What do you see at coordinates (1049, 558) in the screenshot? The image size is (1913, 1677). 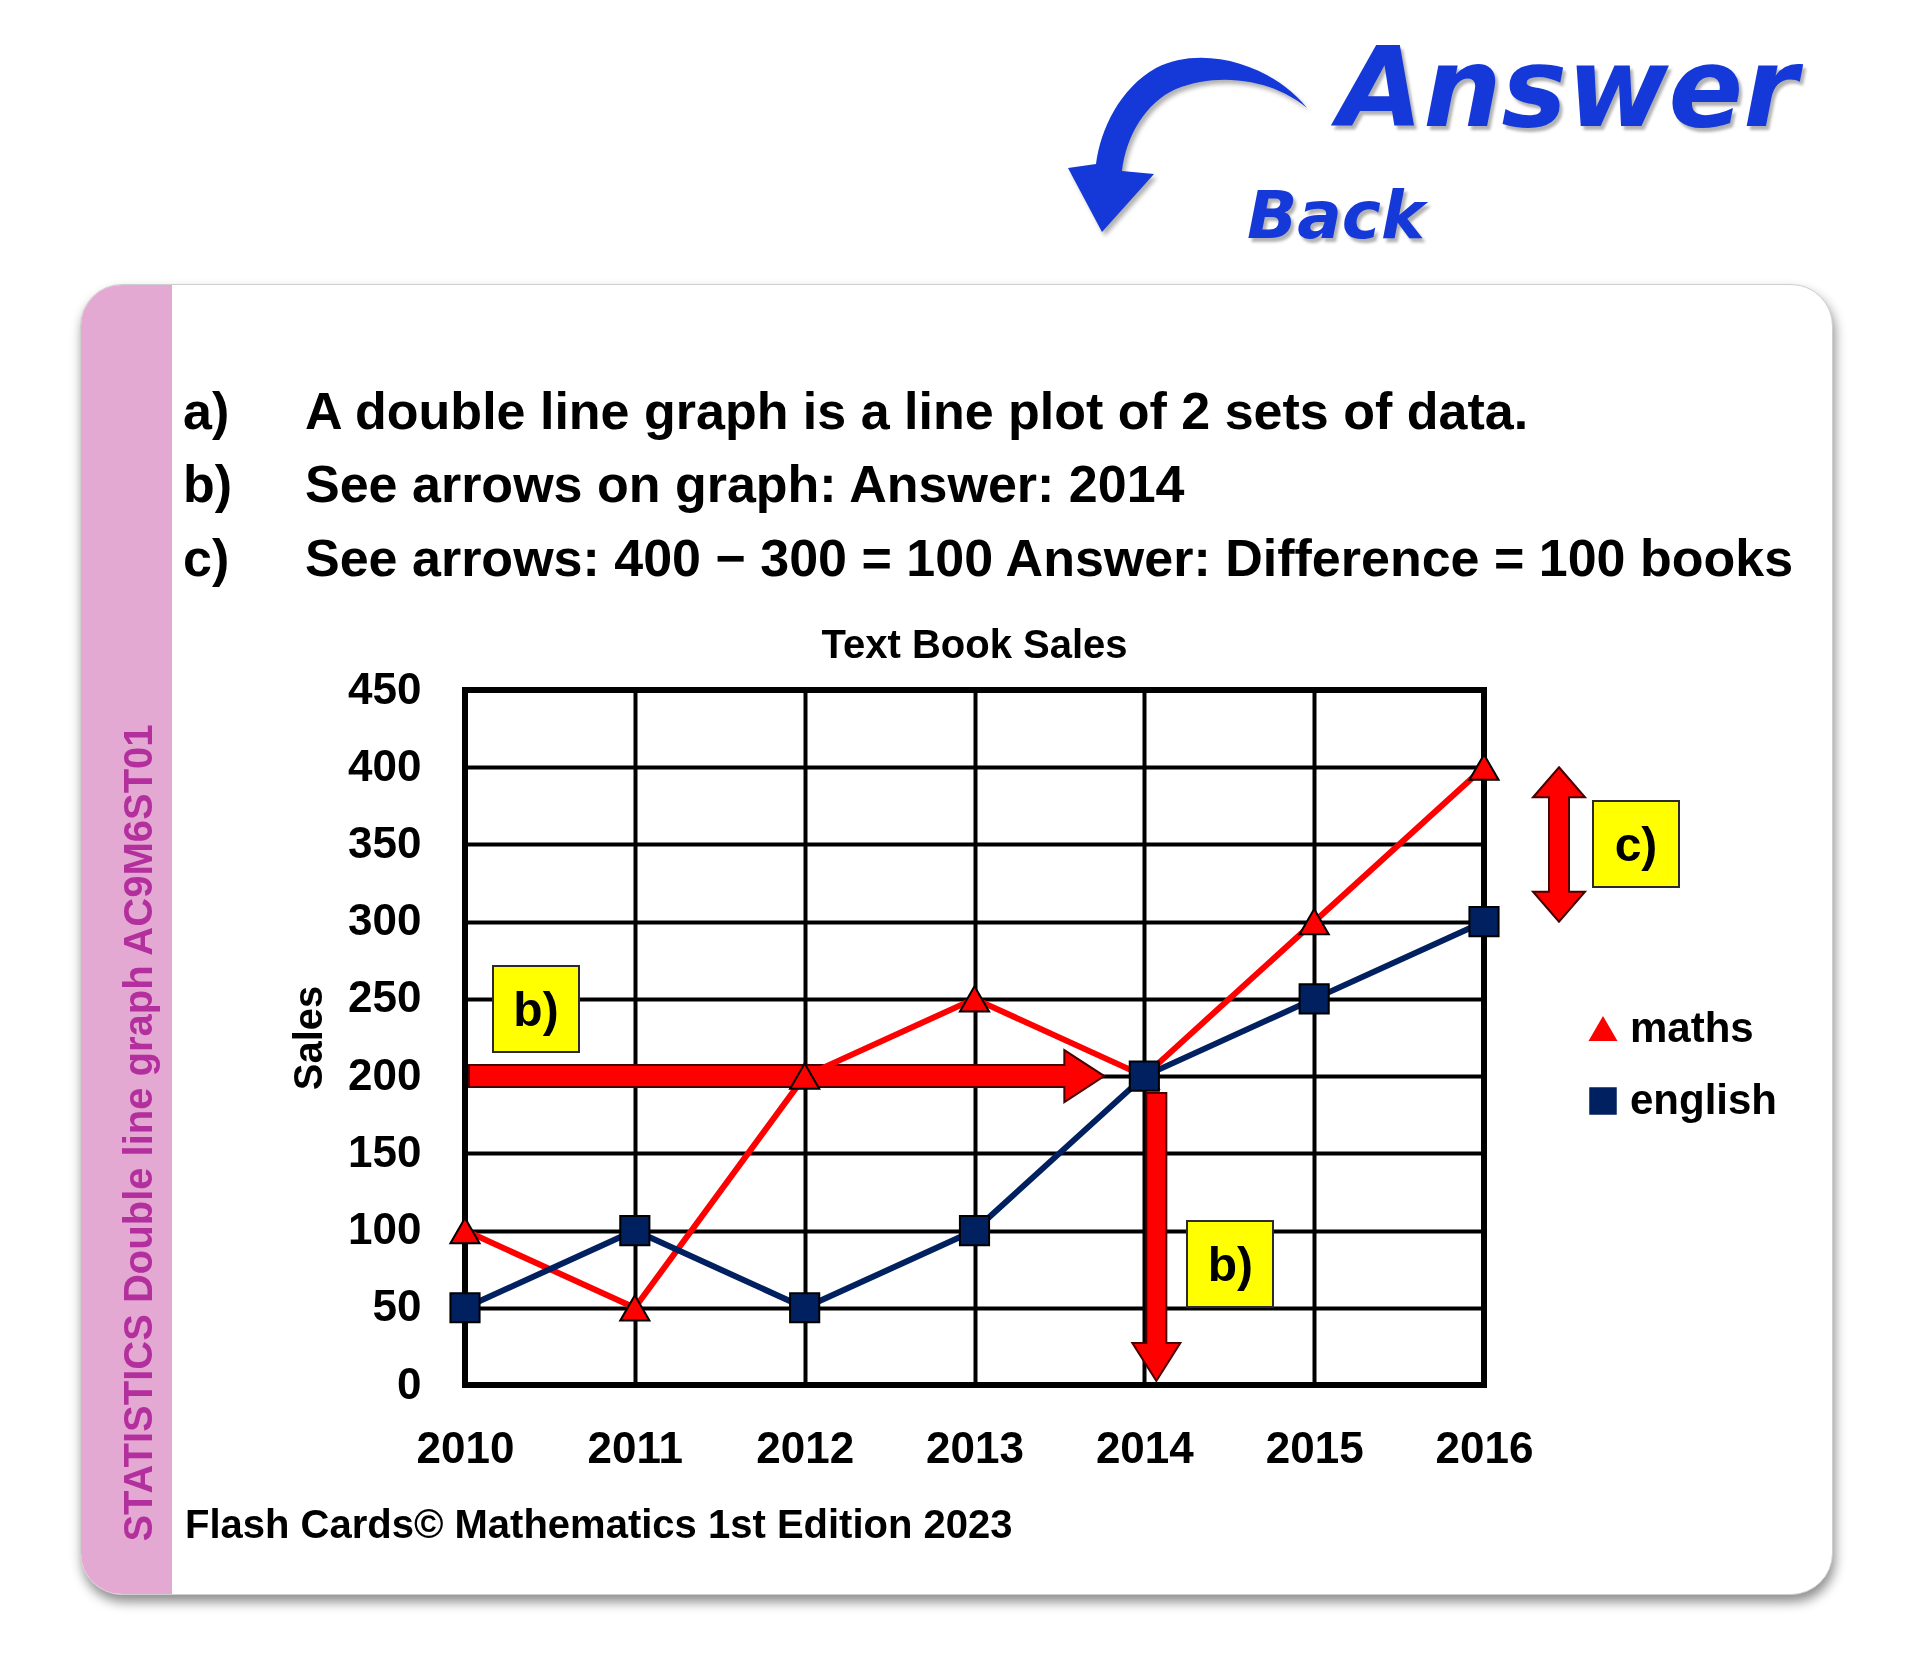 I see `text: See arrows: 400 − 300 = 100 Answer: Difference = 100 books` at bounding box center [1049, 558].